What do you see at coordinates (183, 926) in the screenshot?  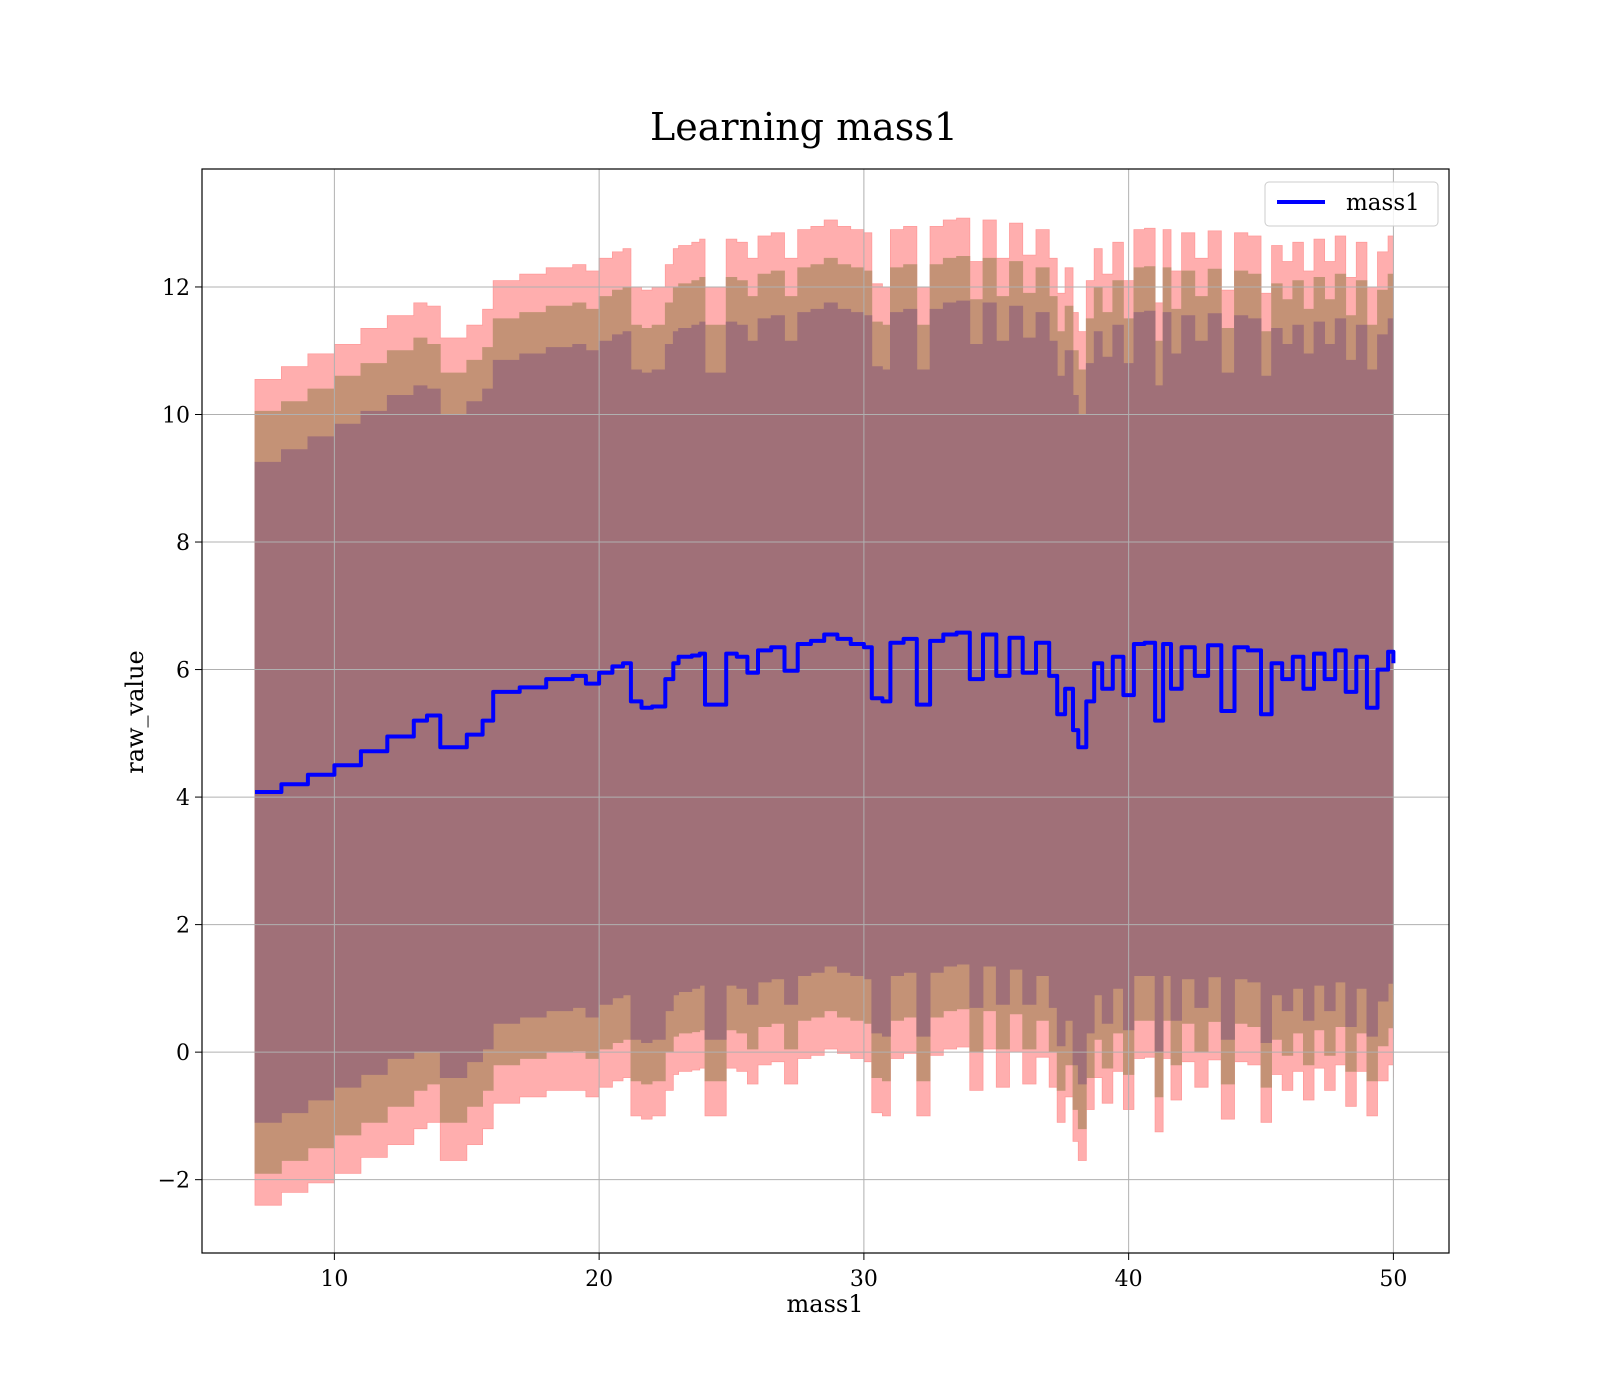 I see `y-tick-label: 2` at bounding box center [183, 926].